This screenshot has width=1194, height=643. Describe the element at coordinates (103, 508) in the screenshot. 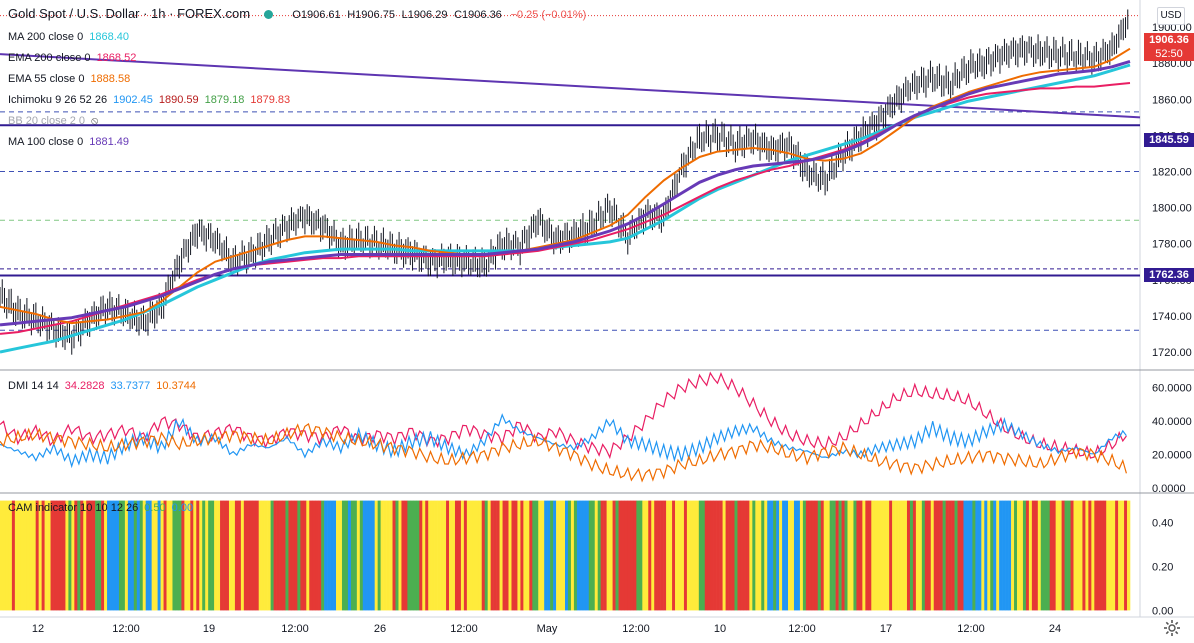

I see `legend-cam: CAM indicator 10 10 12 26 0.50 0.00` at that location.